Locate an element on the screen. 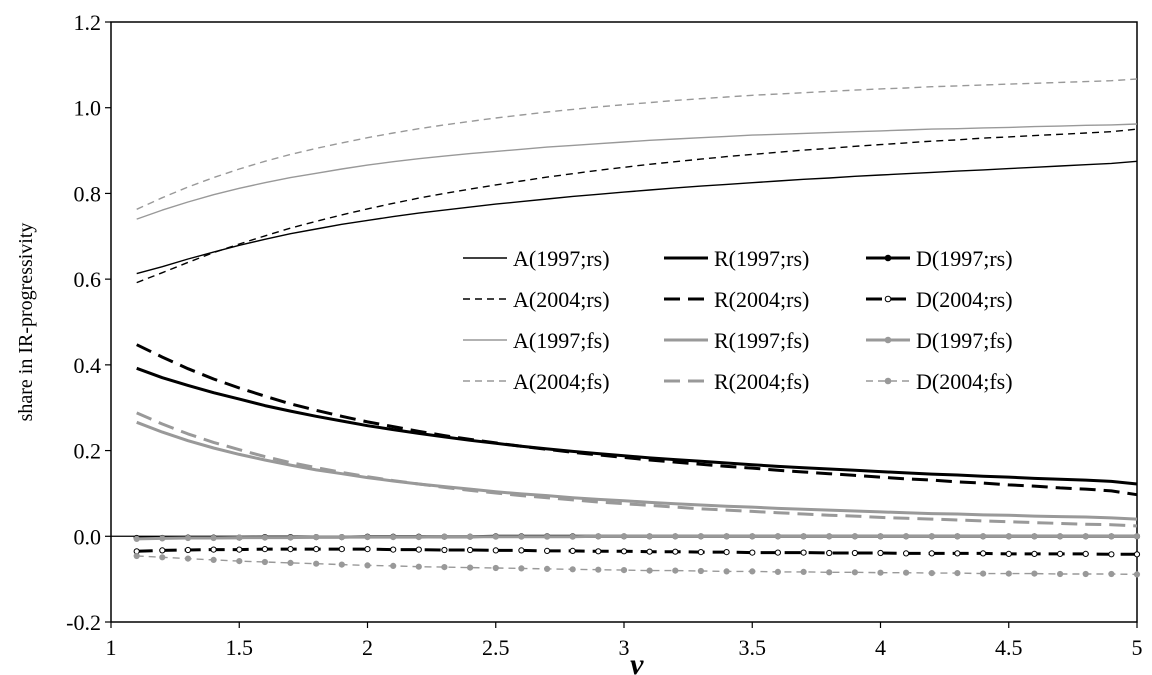 The image size is (1152, 675). x-tick-label: 5 is located at coordinates (1137, 647).